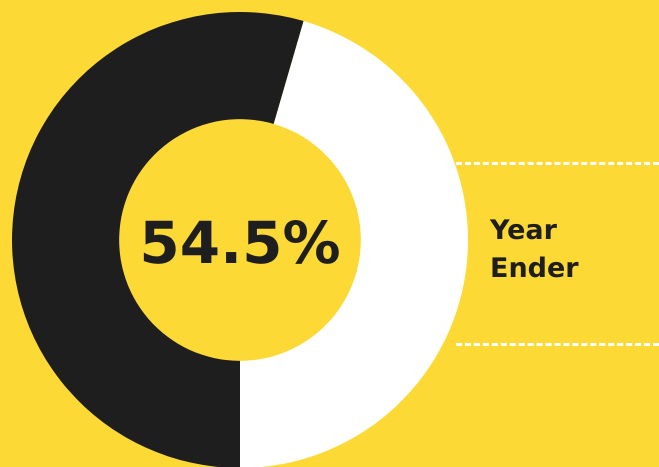 The width and height of the screenshot is (659, 467). I want to click on data-label: 54.5%, so click(240, 243).